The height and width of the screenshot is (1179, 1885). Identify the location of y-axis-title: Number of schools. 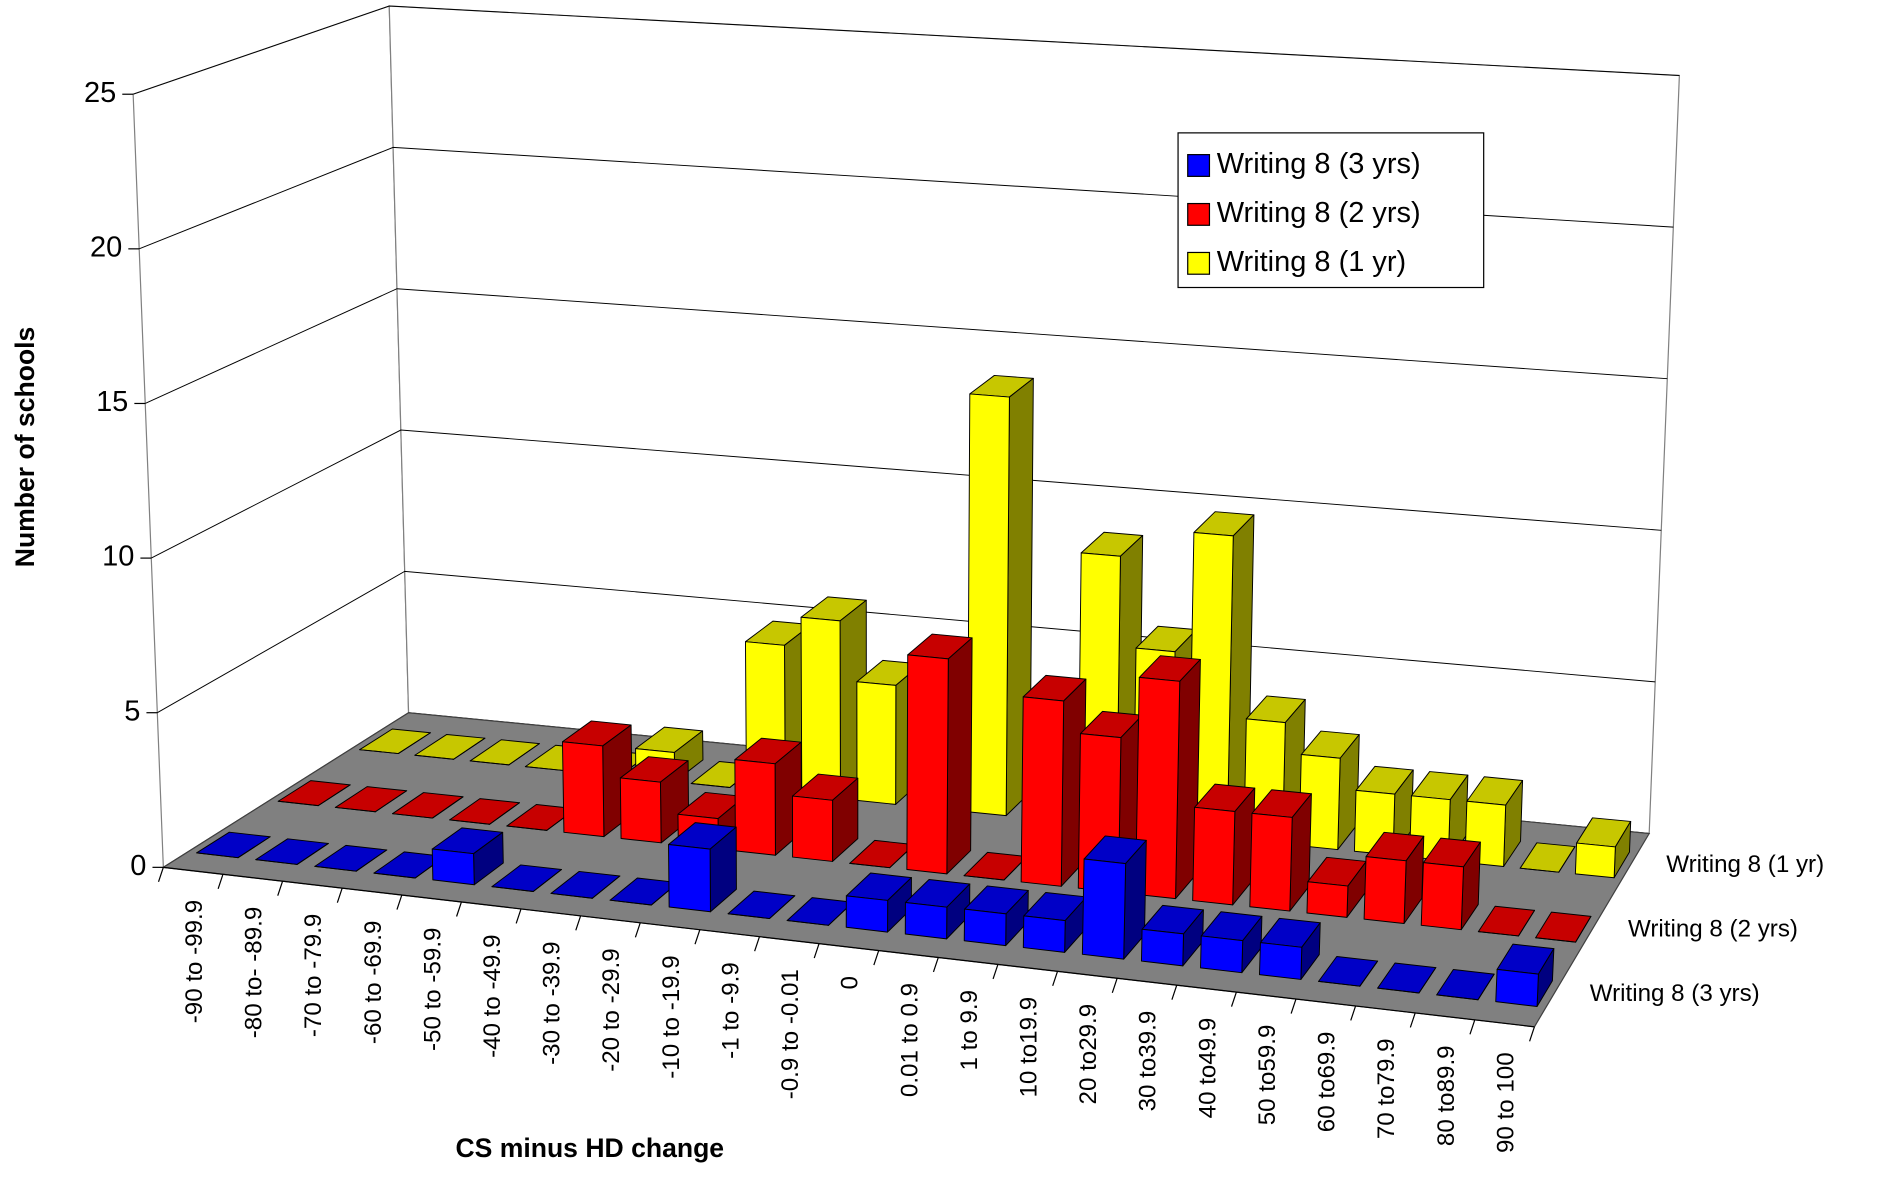
(25, 447).